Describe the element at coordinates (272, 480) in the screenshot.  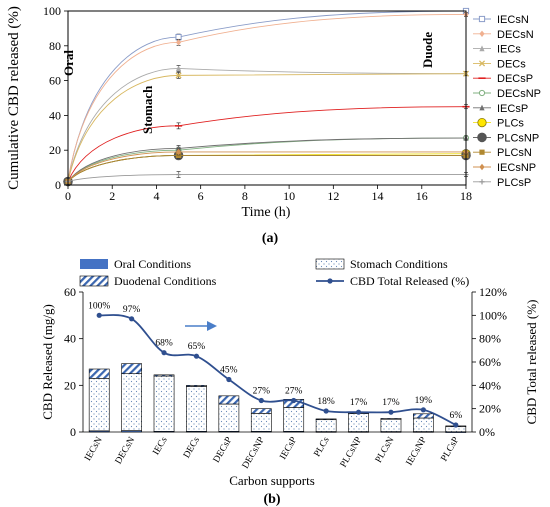
I see `x-axis-label-b: Carbon supports` at that location.